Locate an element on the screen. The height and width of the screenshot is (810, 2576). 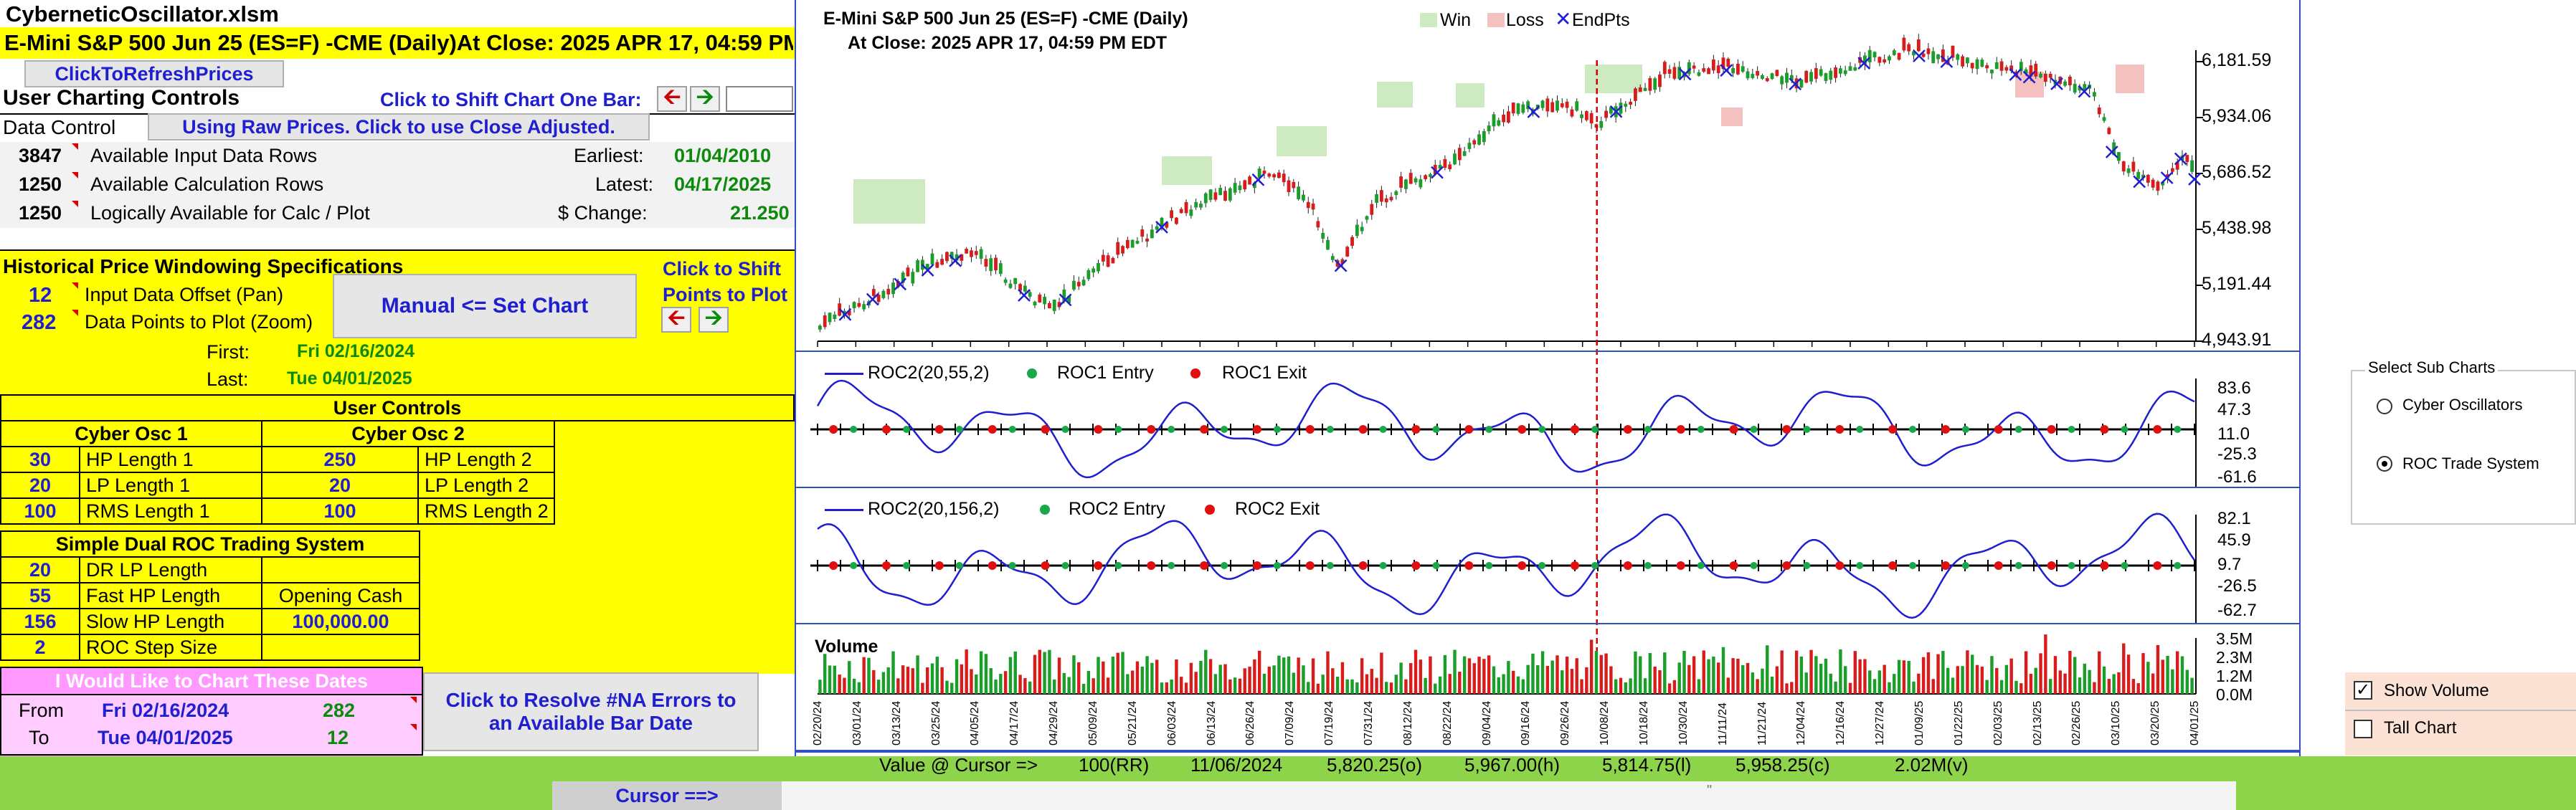
shift-input is located at coordinates (760, 99).